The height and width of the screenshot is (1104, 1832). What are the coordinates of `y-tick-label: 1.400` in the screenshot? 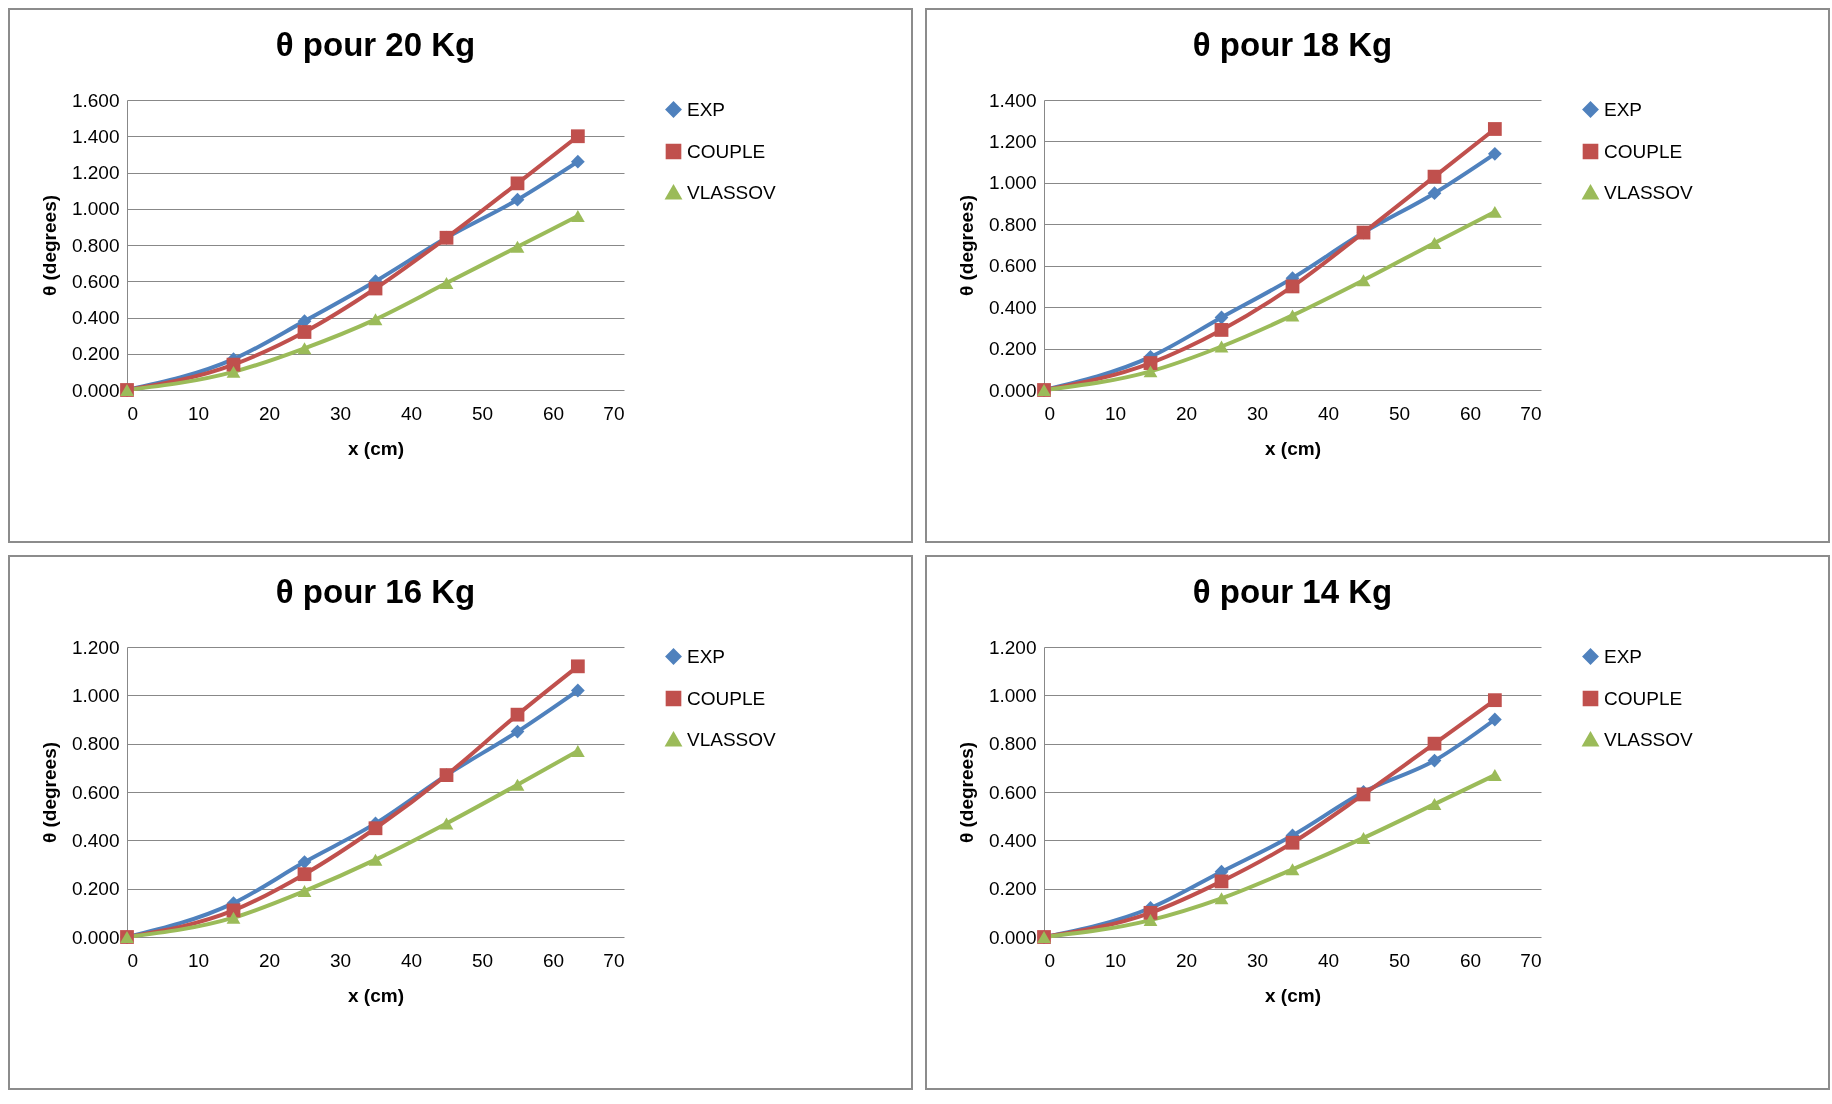 It's located at (1012, 100).